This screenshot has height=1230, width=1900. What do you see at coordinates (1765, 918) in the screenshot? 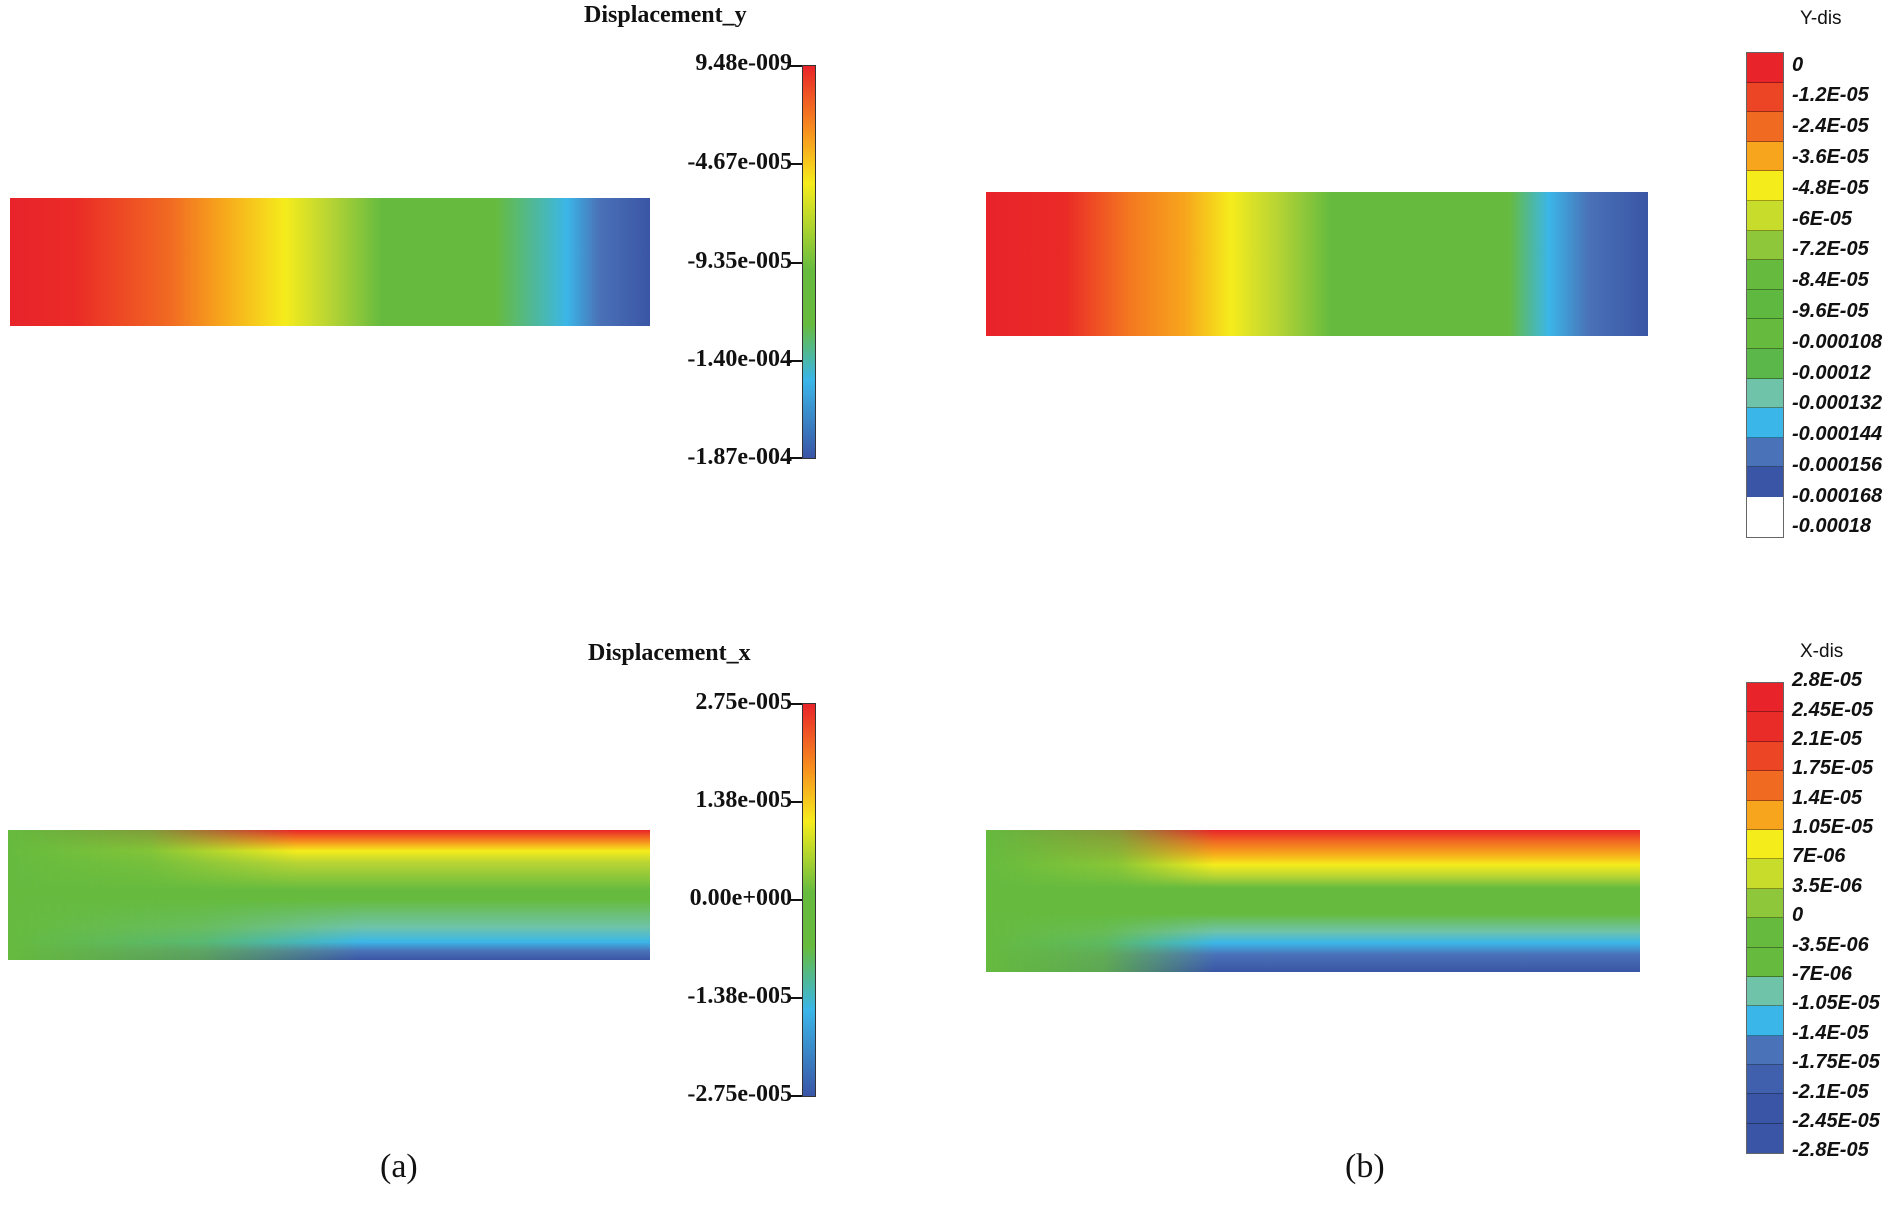
I see `colorbar-b-bottom` at bounding box center [1765, 918].